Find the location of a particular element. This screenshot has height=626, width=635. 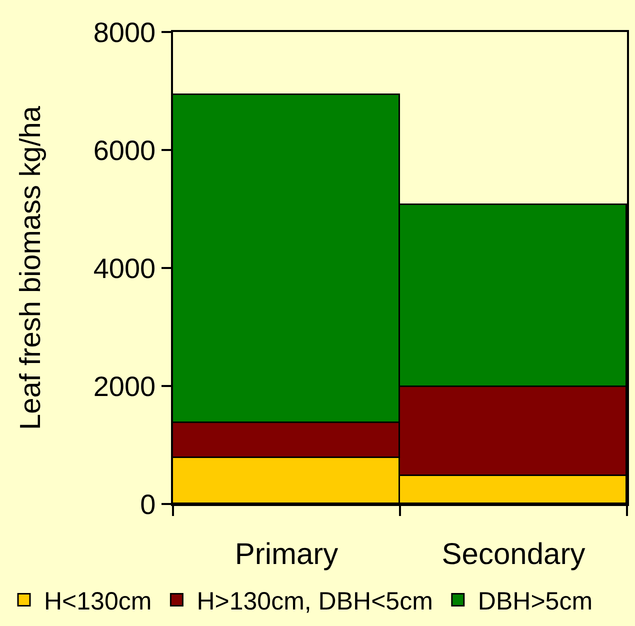

y-tick-label: 4000 is located at coordinates (124, 268).